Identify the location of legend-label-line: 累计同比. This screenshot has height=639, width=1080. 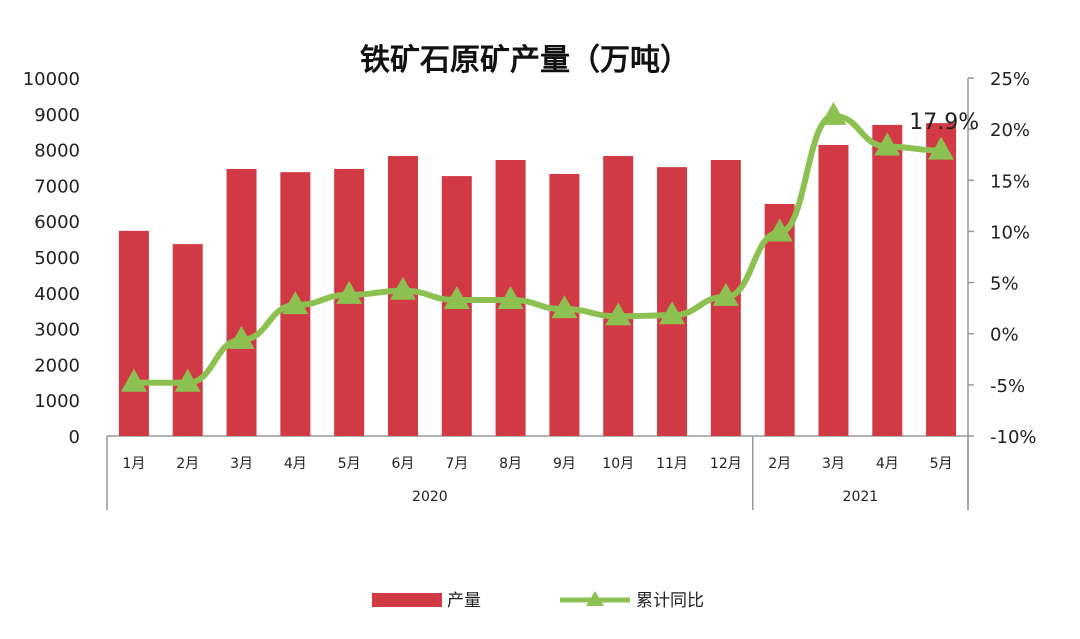
(670, 601).